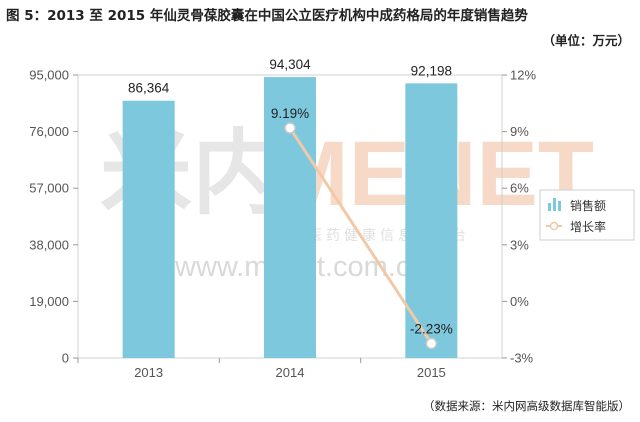 Image resolution: width=640 pixels, height=422 pixels. What do you see at coordinates (261, 369) in the screenshot?
I see `x-axis: 2013 2014 2015` at bounding box center [261, 369].